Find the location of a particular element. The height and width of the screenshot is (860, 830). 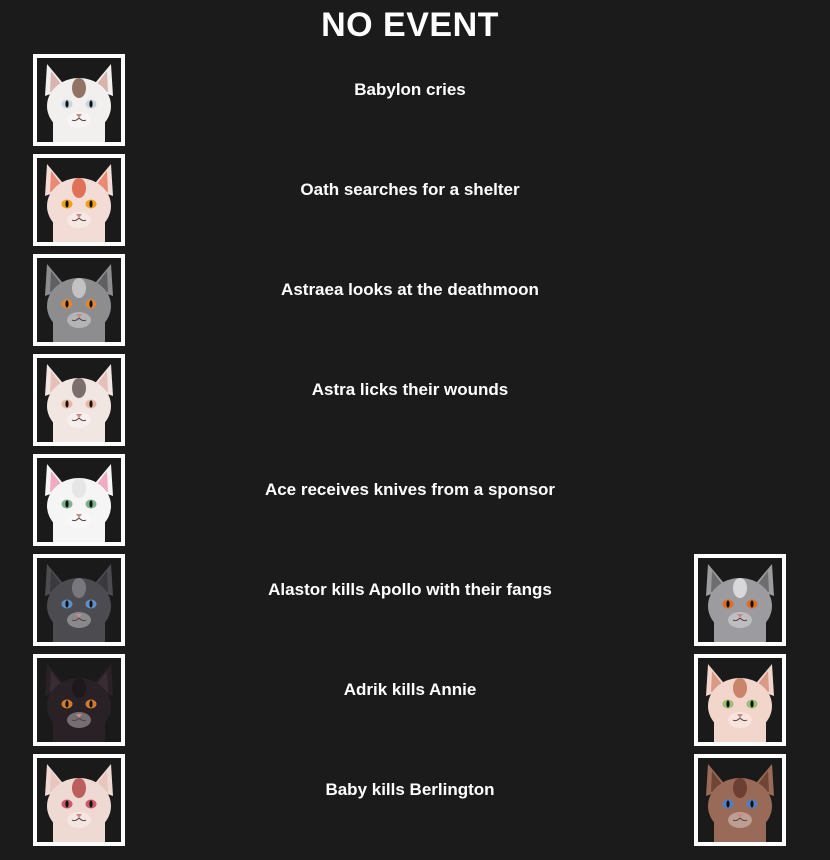

event-row: Babylon cries is located at coordinates (415, 100).